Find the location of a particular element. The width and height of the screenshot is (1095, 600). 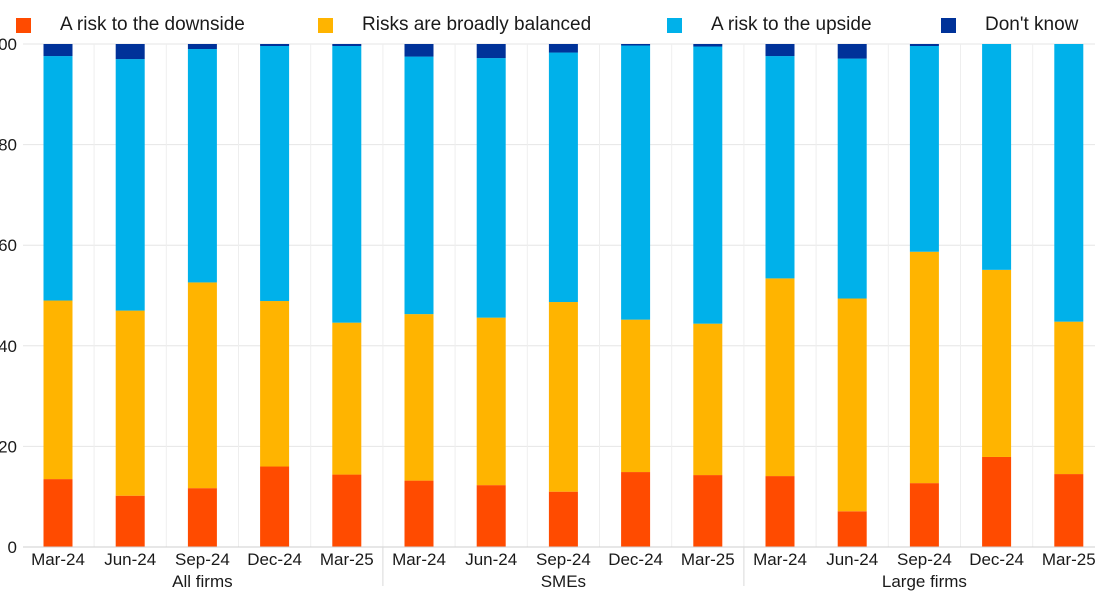

legend-swatch-upside is located at coordinates (674, 25).